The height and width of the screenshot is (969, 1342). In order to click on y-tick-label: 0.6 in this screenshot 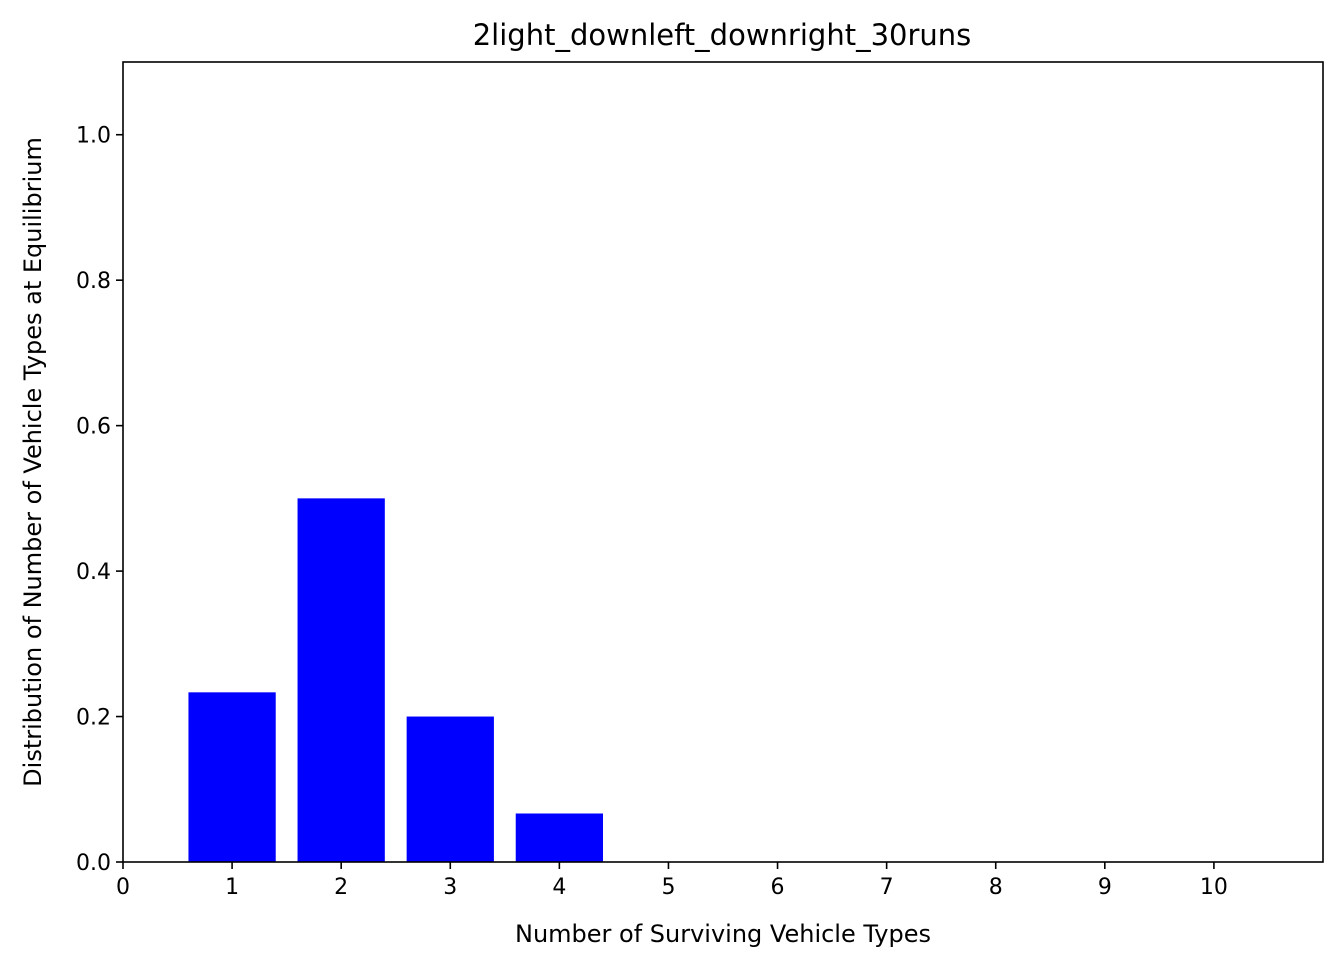, I will do `click(93, 427)`.